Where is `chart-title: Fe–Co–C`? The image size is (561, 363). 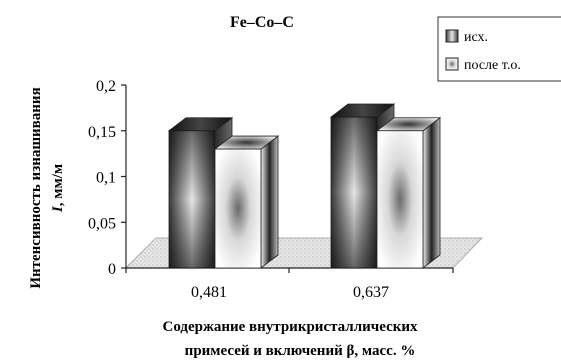
chart-title: Fe–Co–C is located at coordinates (262, 22).